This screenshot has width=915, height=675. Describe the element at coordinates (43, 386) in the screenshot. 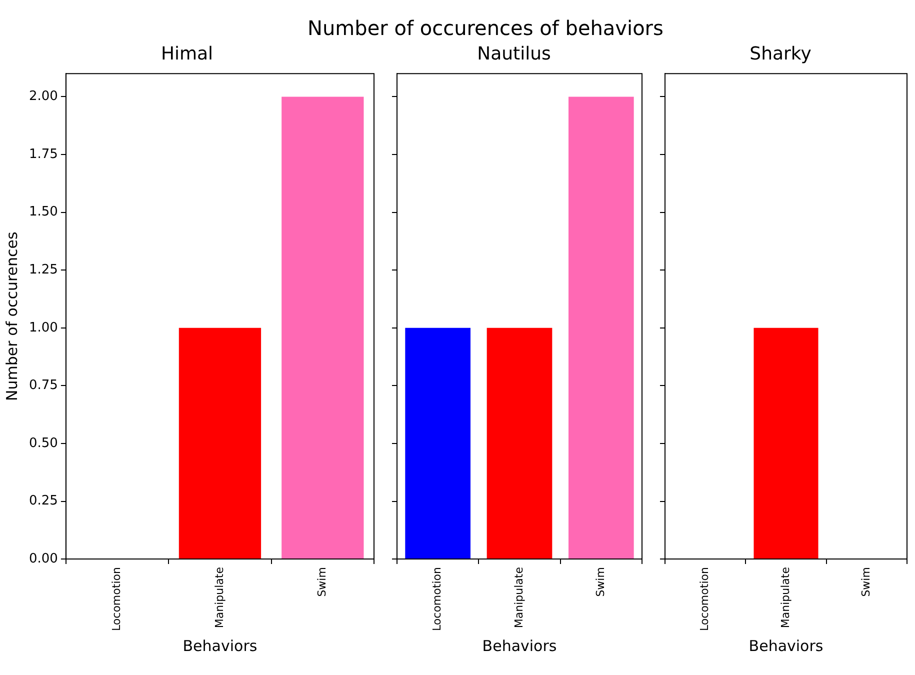

I see `y-tick-label: 0.75` at that location.